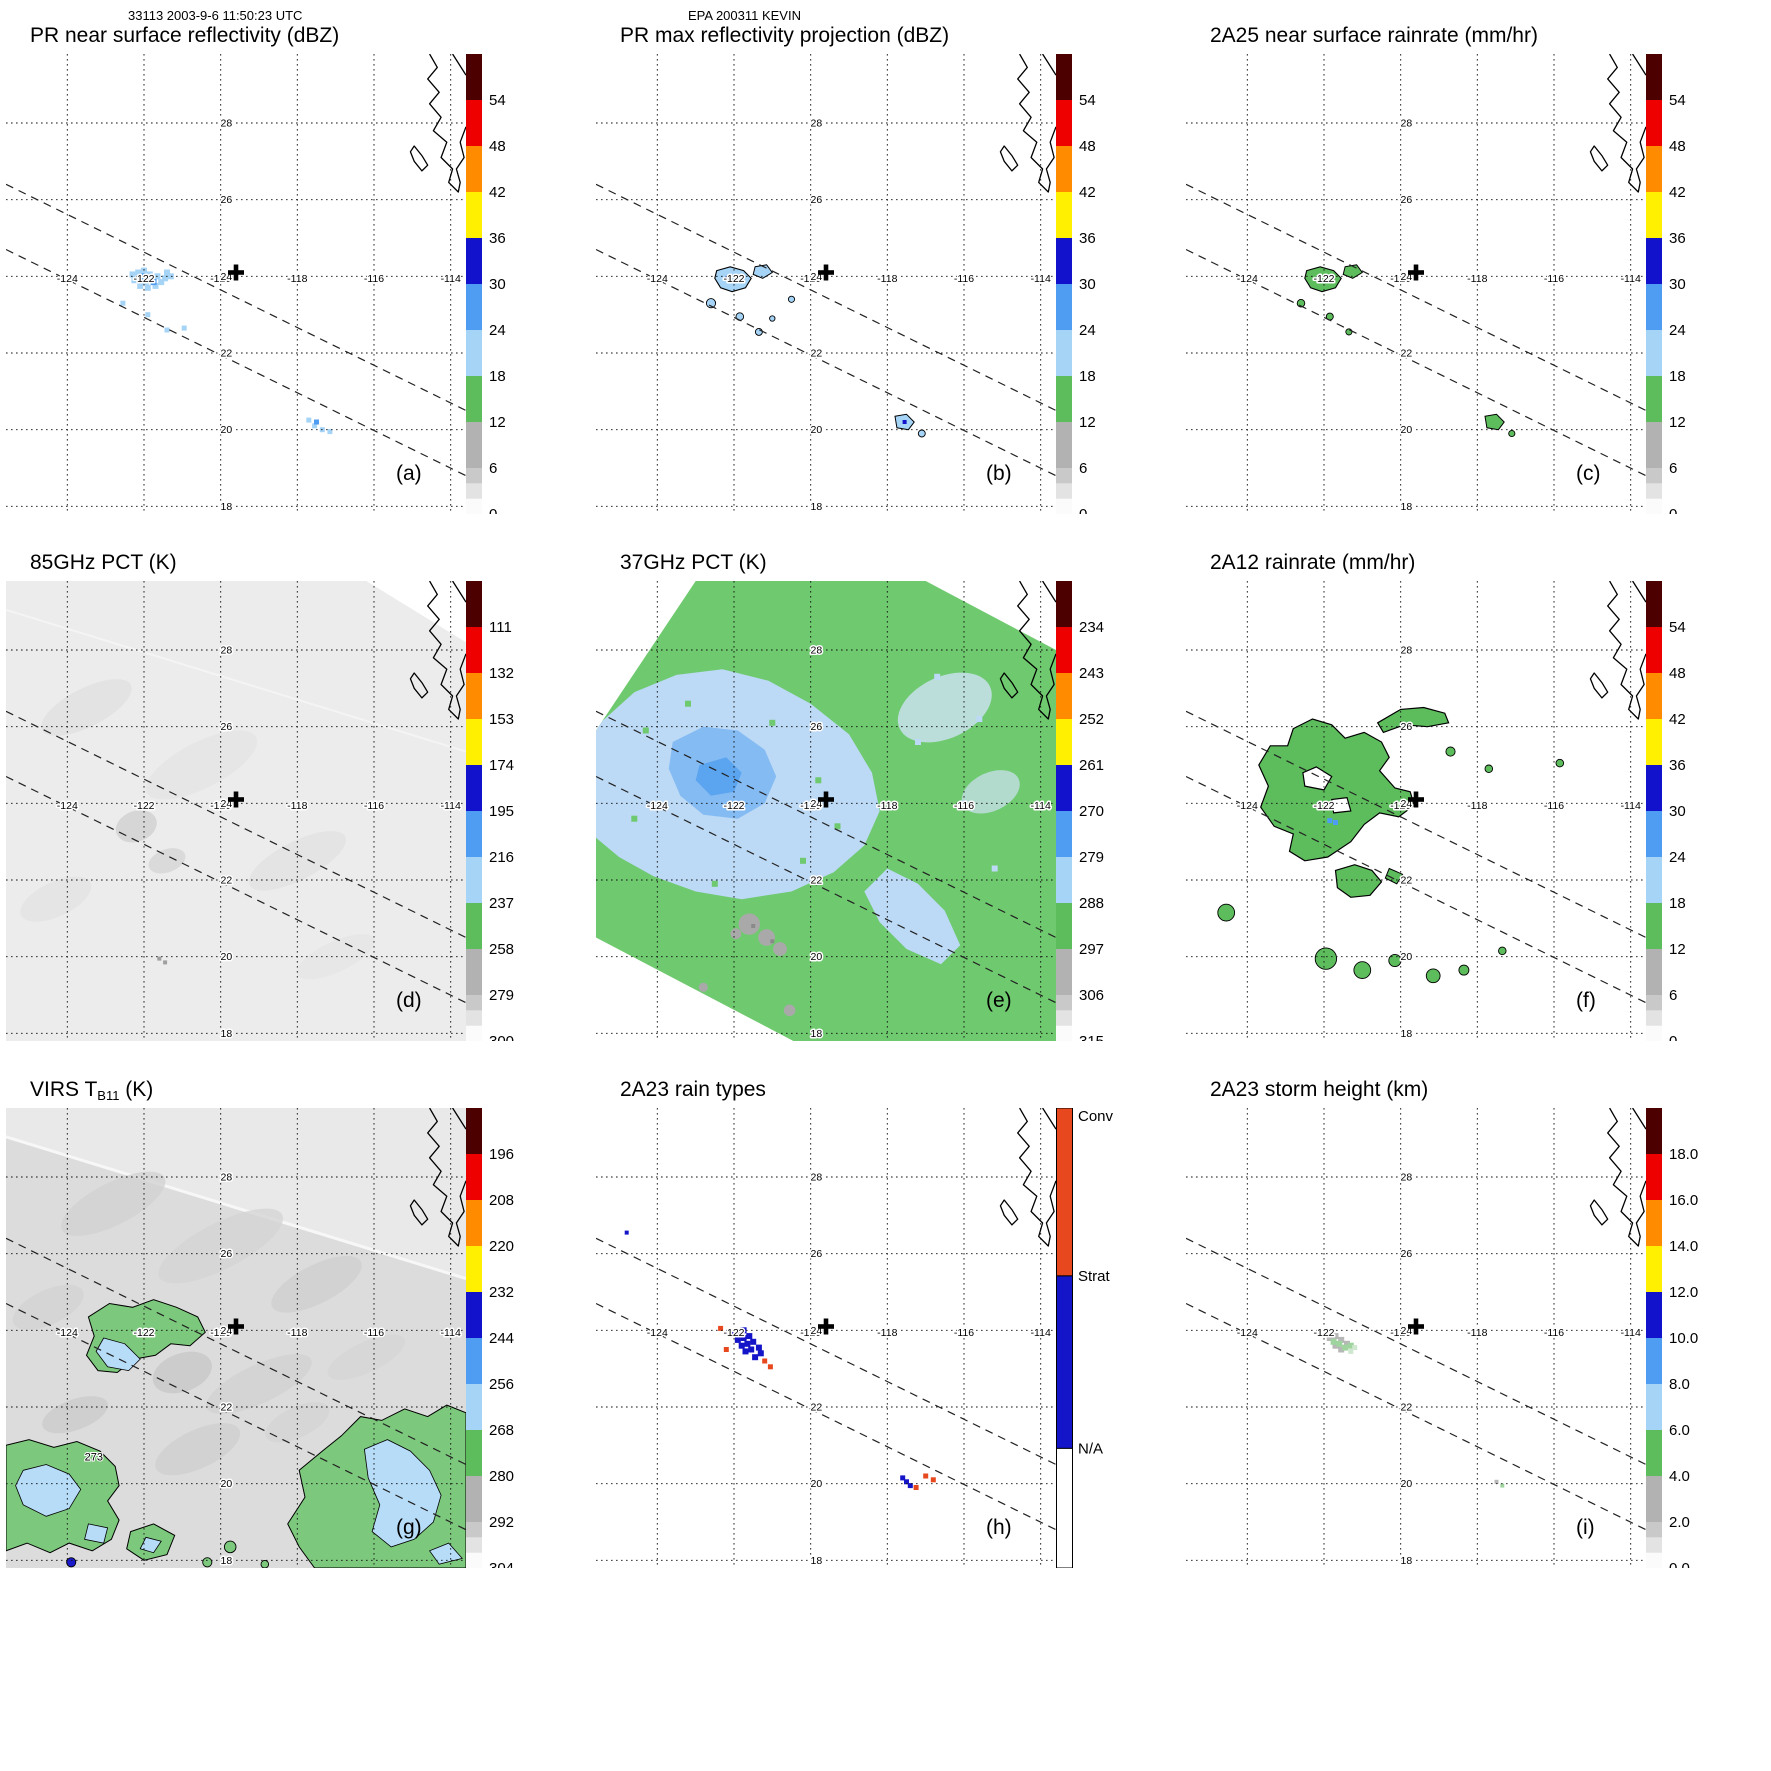  Describe the element at coordinates (486, 284) in the screenshot. I see `colorbar-a: 54 48 42 36 30 24 18 12 6 0` at that location.